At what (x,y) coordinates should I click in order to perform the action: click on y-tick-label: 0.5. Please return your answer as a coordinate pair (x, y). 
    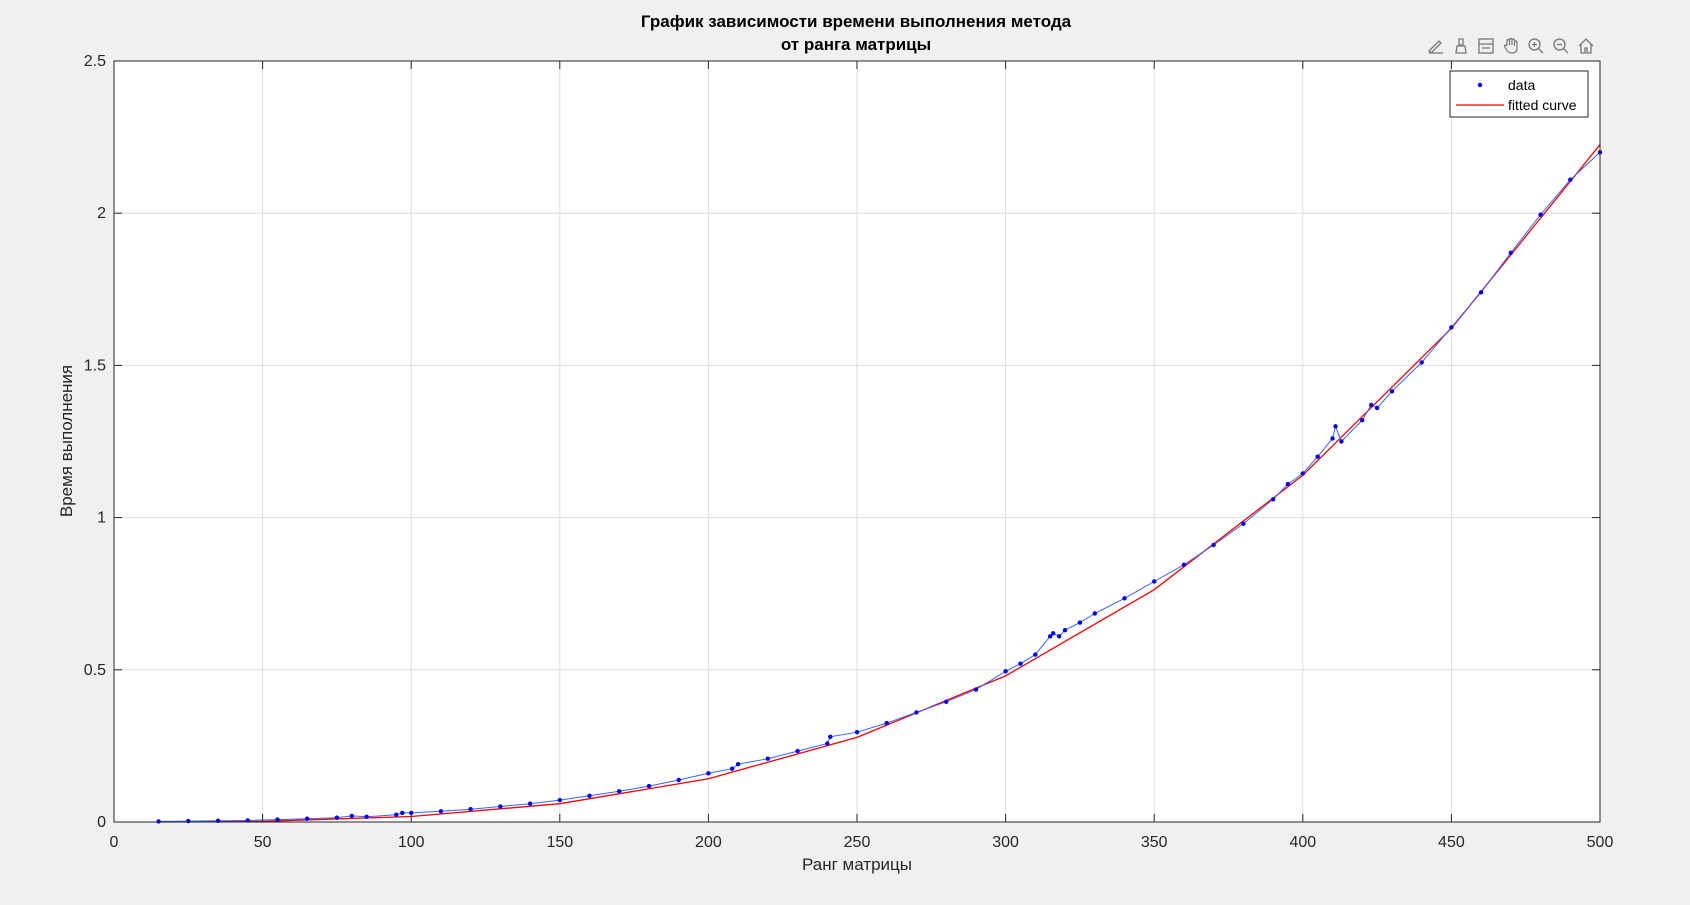
    Looking at the image, I should click on (95, 670).